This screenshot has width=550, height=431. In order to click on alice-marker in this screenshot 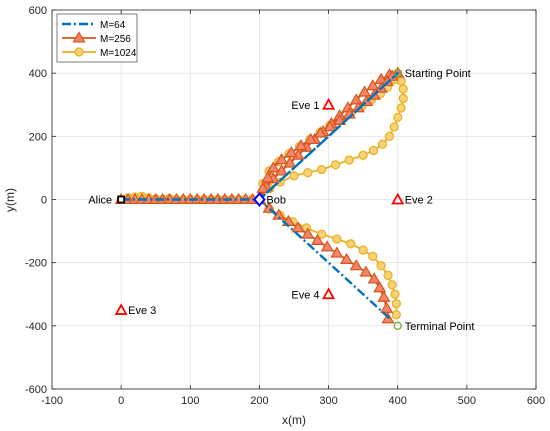, I will do `click(121, 199)`.